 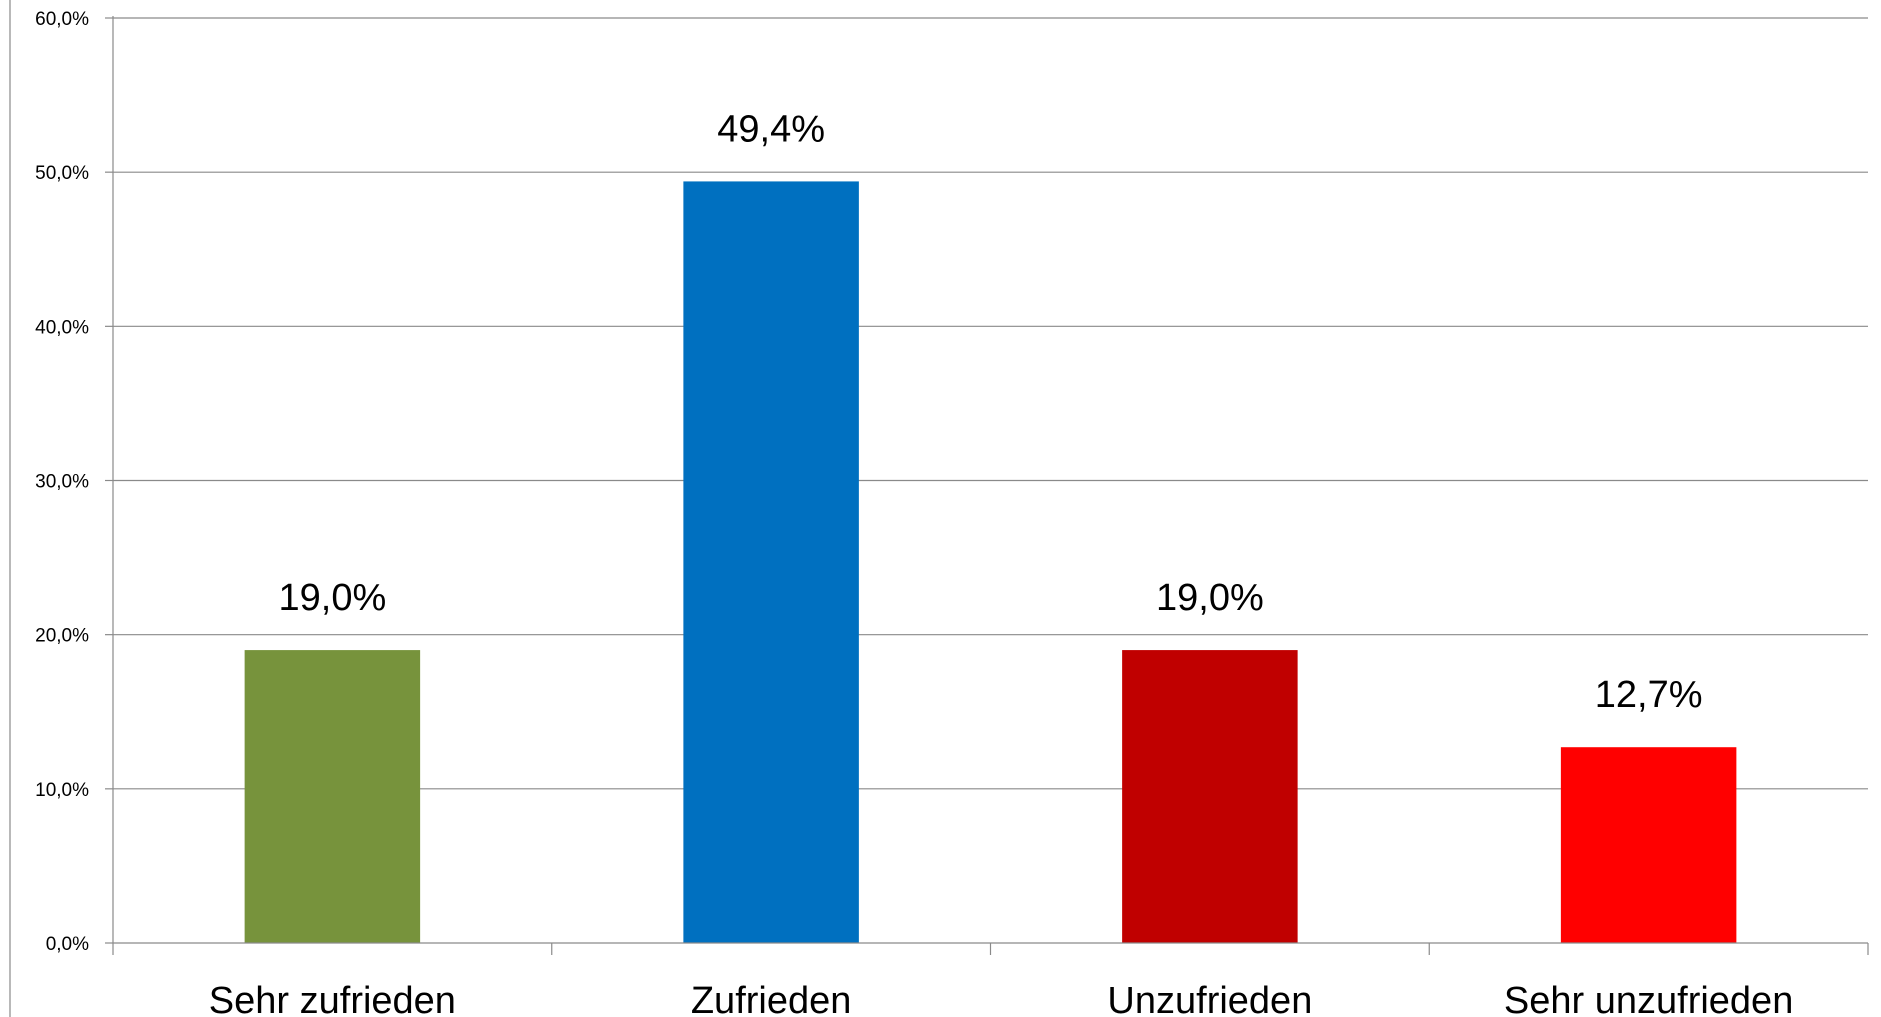 What do you see at coordinates (771, 998) in the screenshot?
I see `x-tick-label: Zufrieden` at bounding box center [771, 998].